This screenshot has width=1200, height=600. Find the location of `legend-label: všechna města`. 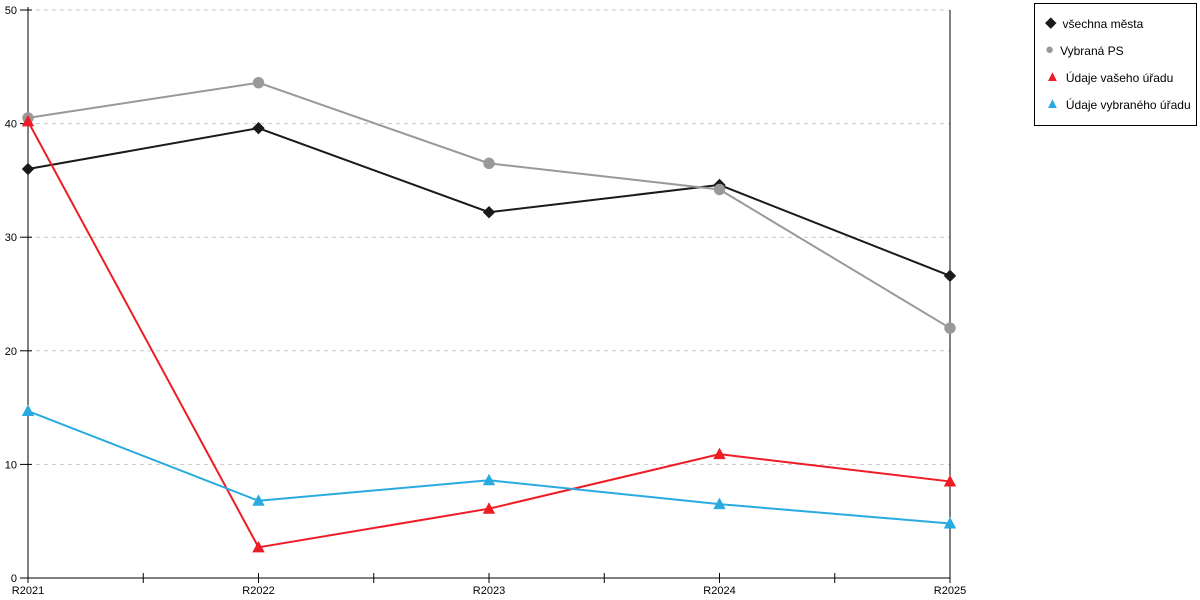

legend-label: všechna města is located at coordinates (1103, 24).